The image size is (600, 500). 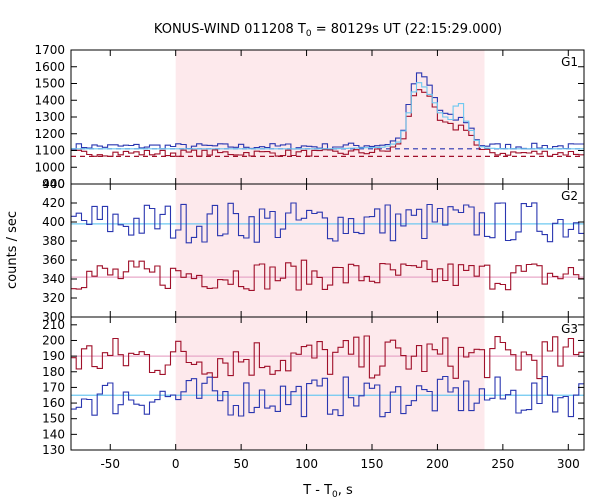 I want to click on y-tick-label: 140, so click(x=53, y=434).